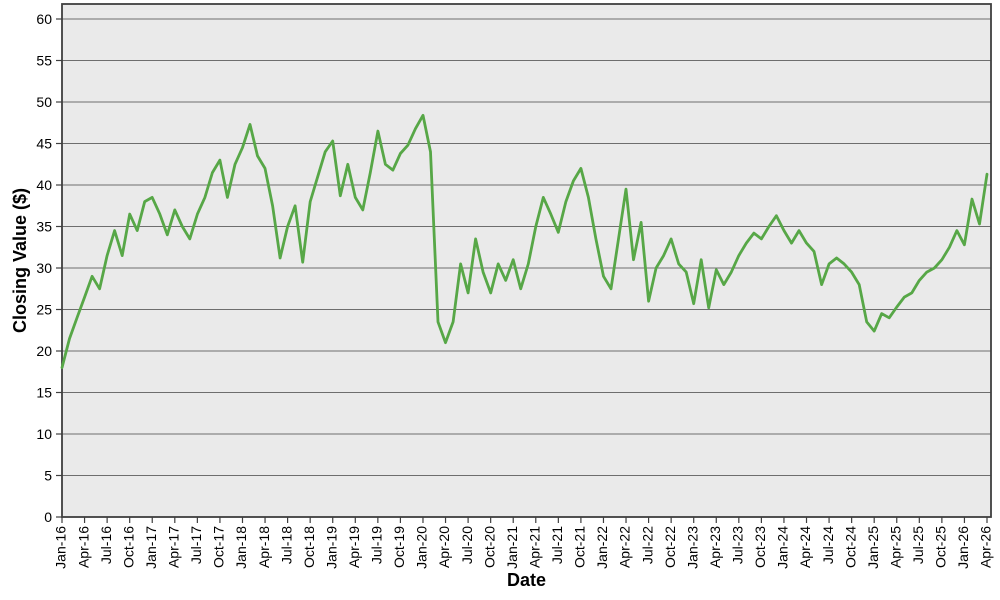  Describe the element at coordinates (128, 547) in the screenshot. I see `x-tick-label: Oct-16` at that location.